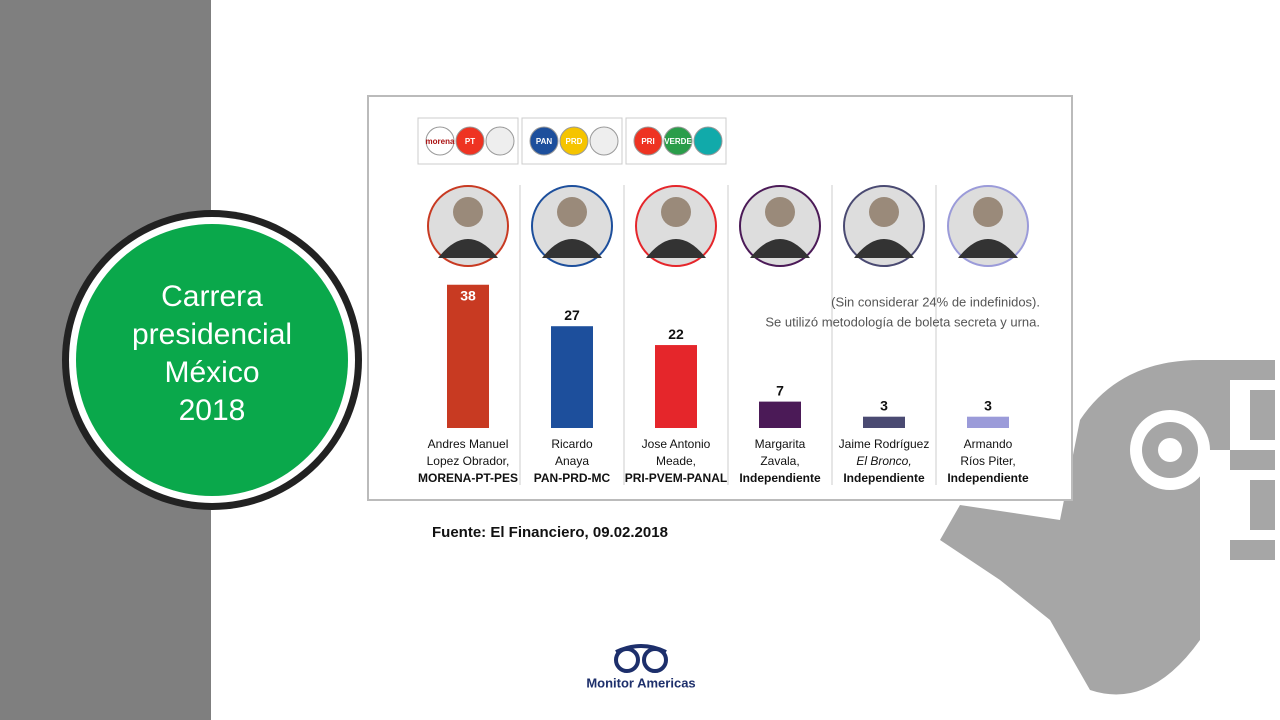  I want to click on party-logo-label: morena, so click(440, 141).